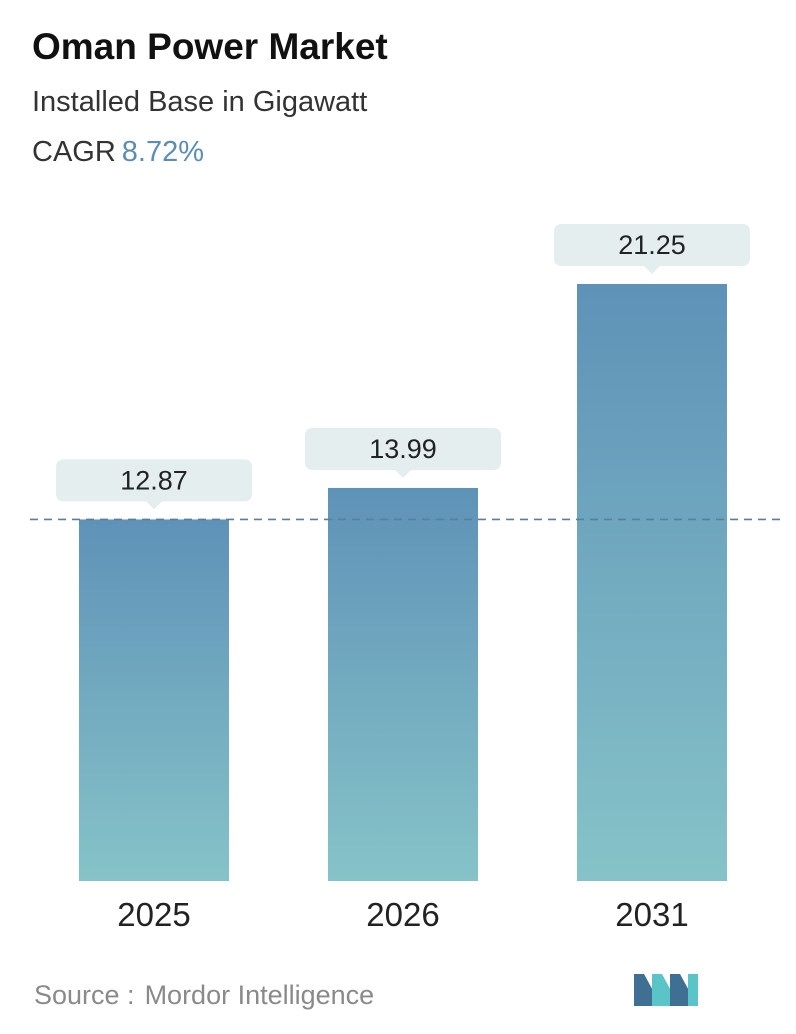 This screenshot has height=1034, width=796. I want to click on source-name: Mordor Intelligence, so click(259, 995).